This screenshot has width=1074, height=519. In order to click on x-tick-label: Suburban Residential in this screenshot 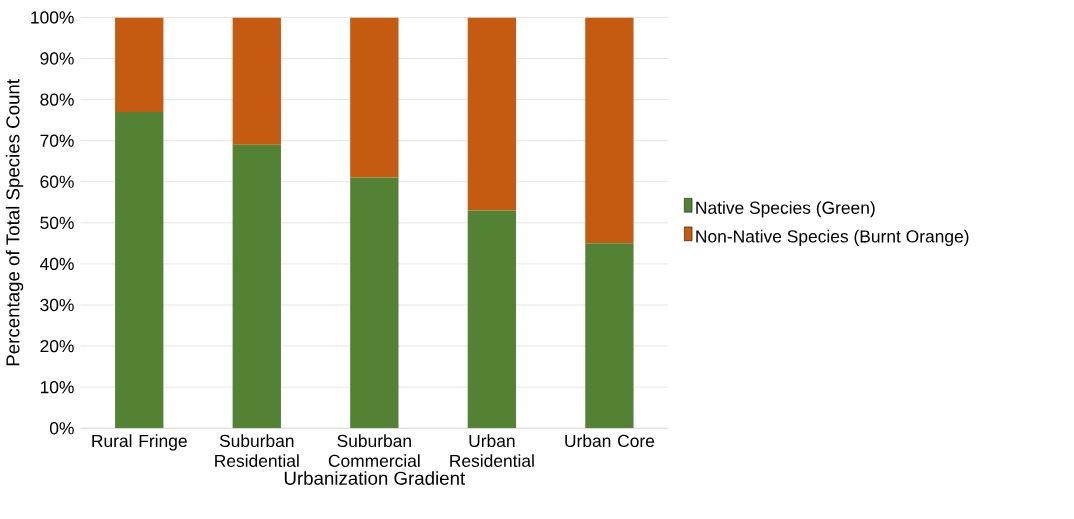, I will do `click(257, 450)`.